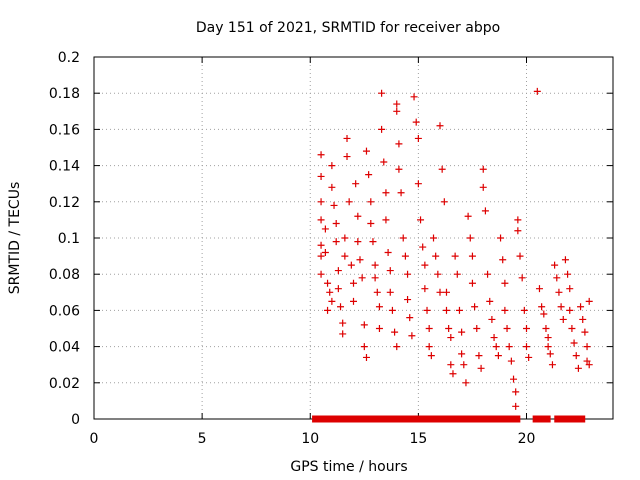 Image resolution: width=640 pixels, height=480 pixels. What do you see at coordinates (15, 238) in the screenshot?
I see `y-axis-label: SRMTID / TECUs` at bounding box center [15, 238].